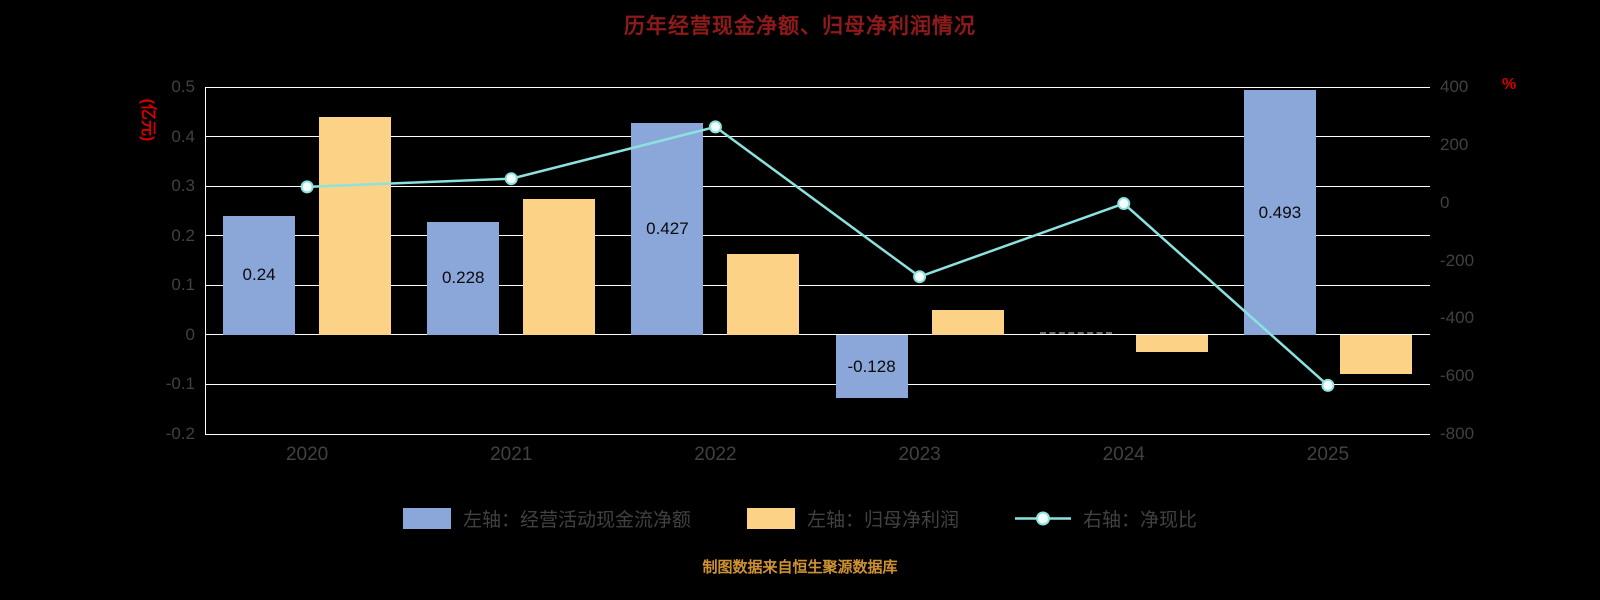 Image resolution: width=1600 pixels, height=600 pixels. What do you see at coordinates (183, 86) in the screenshot?
I see `left-axis-tick-label: 0.5` at bounding box center [183, 86].